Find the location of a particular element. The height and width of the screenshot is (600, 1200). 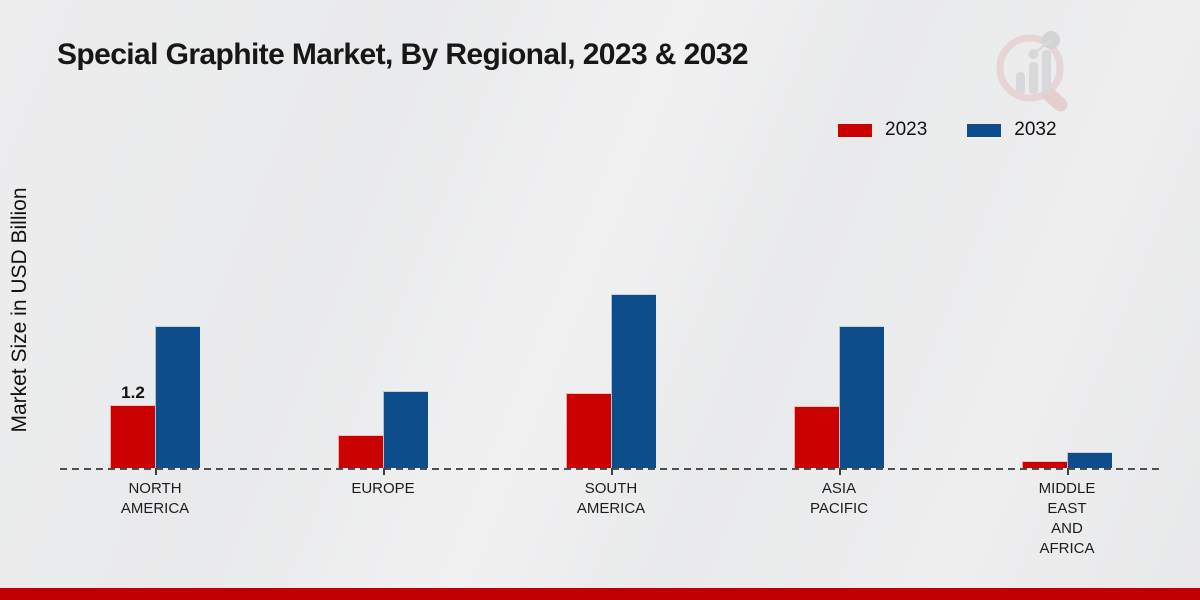

bar-2032-europe is located at coordinates (405, 429).